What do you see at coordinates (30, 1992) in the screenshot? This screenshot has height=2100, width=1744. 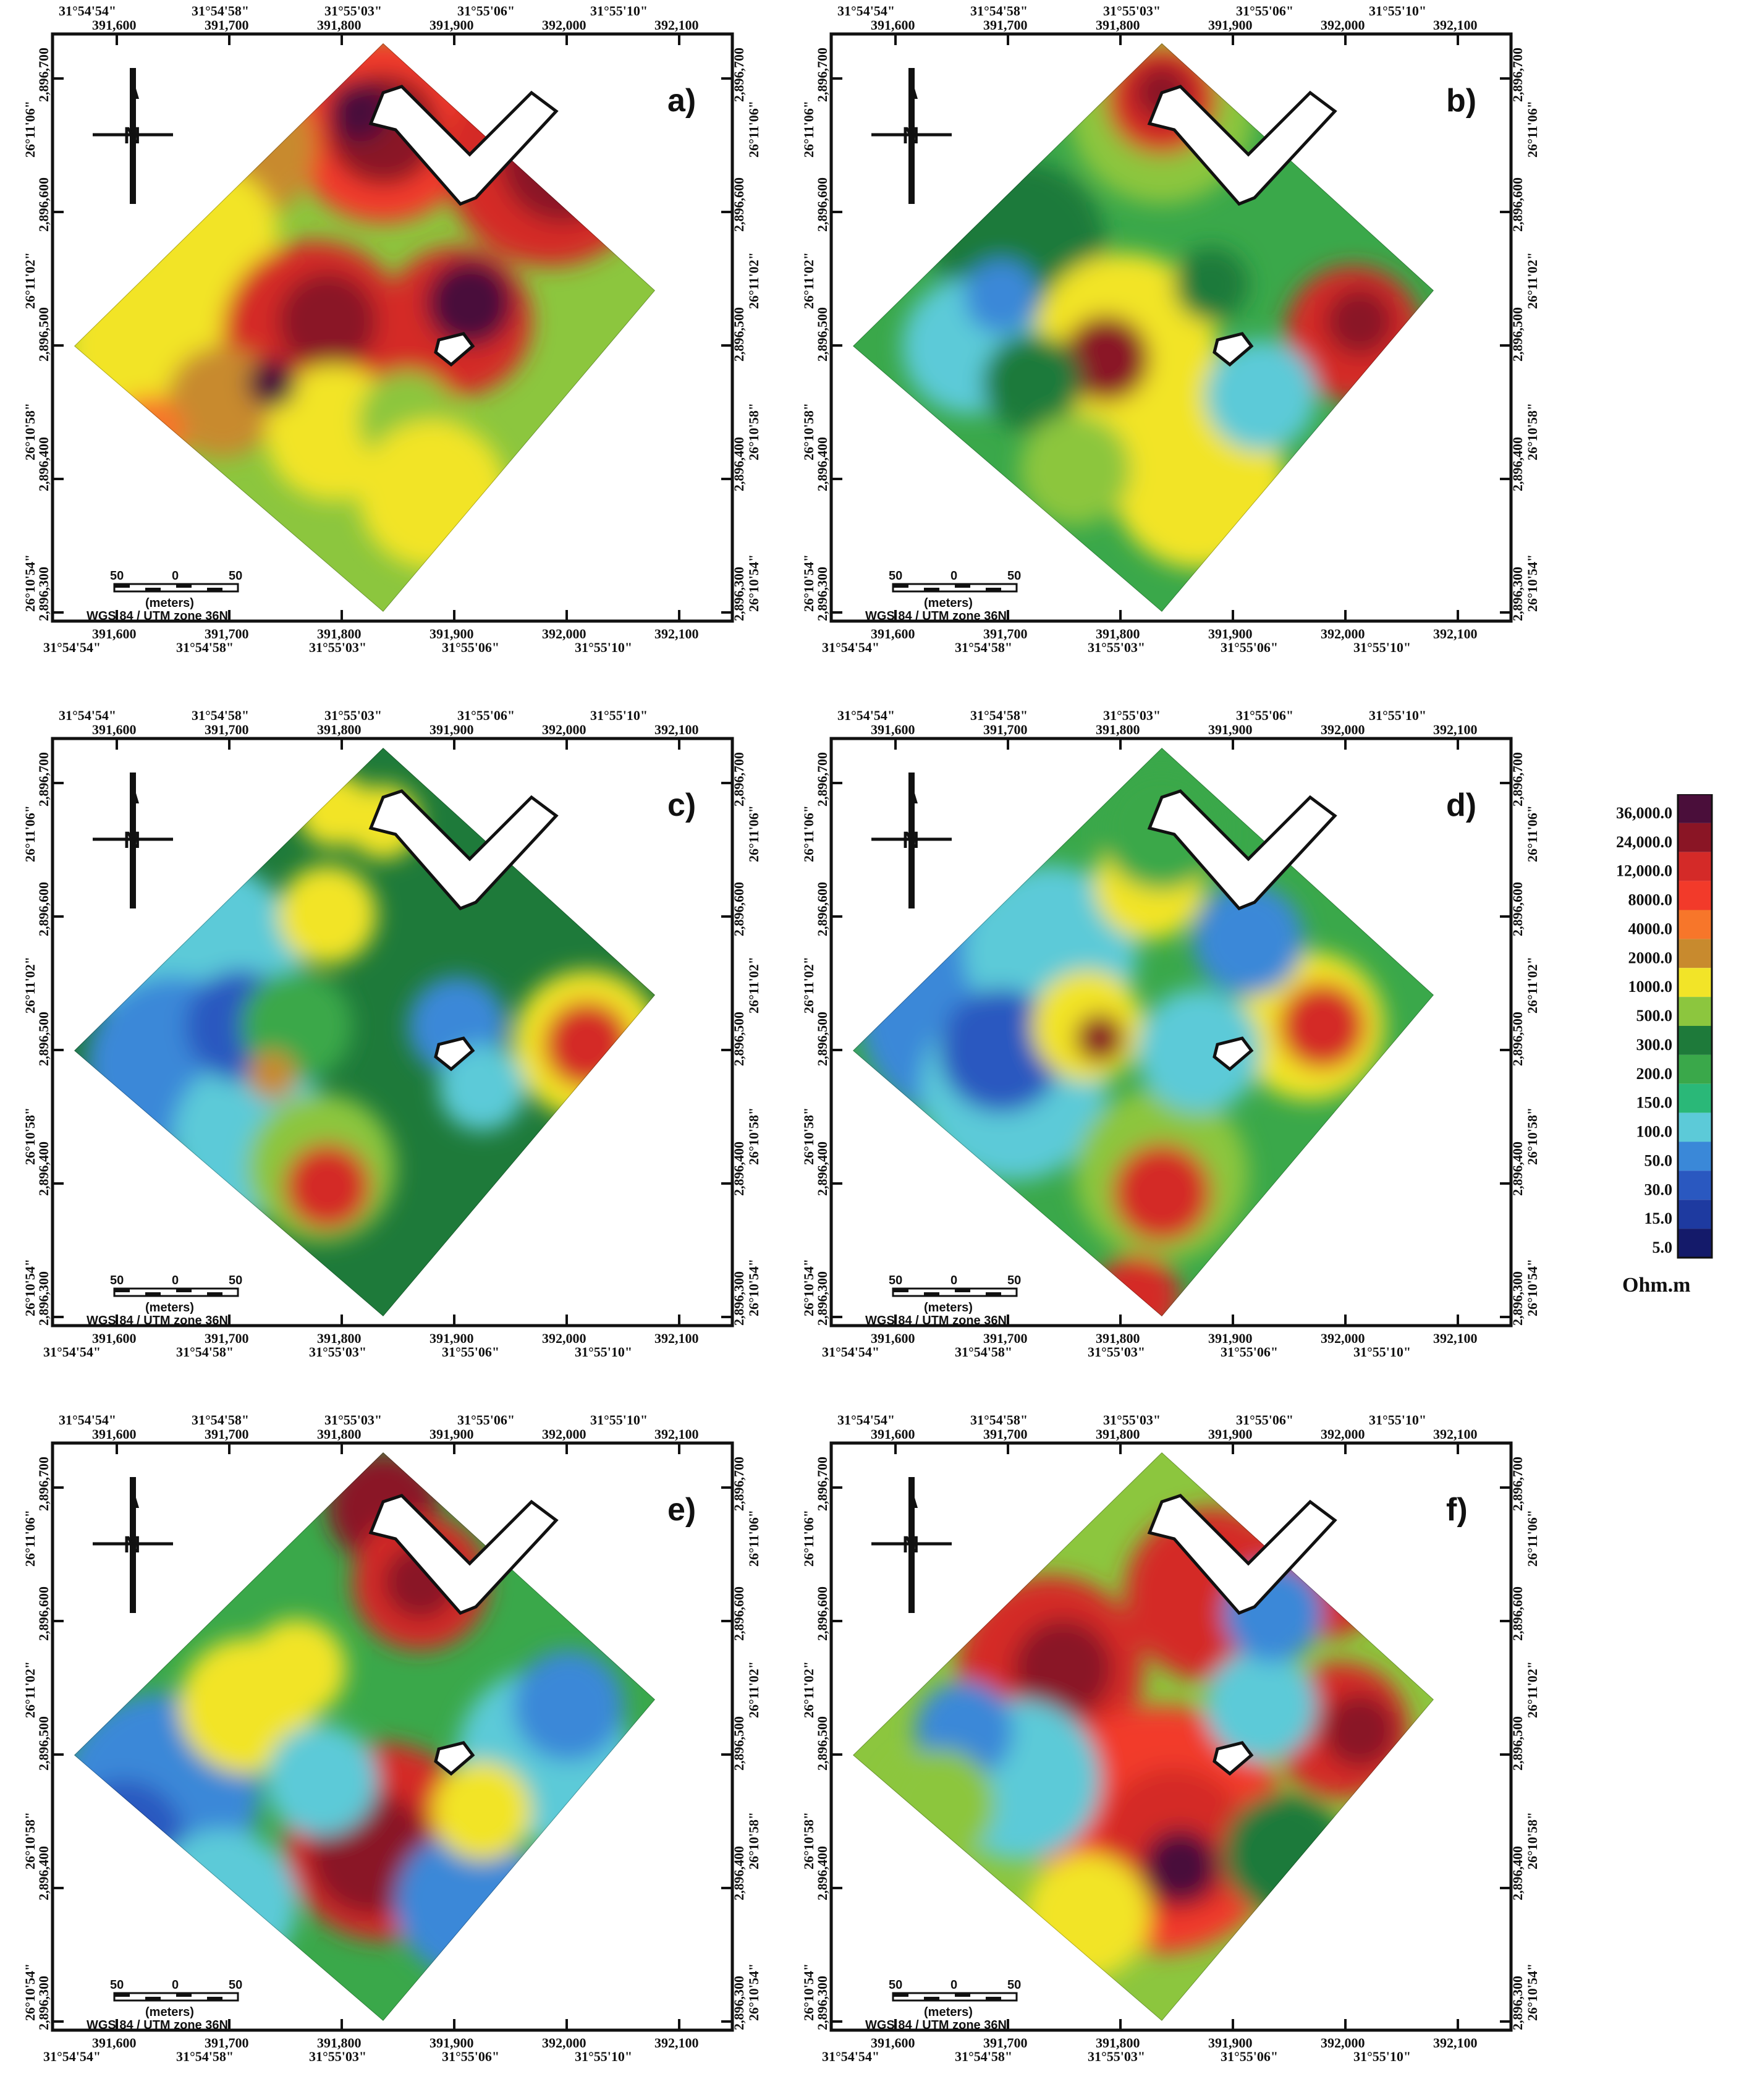 I see `left-lat-label: 26°10'54"` at bounding box center [30, 1992].